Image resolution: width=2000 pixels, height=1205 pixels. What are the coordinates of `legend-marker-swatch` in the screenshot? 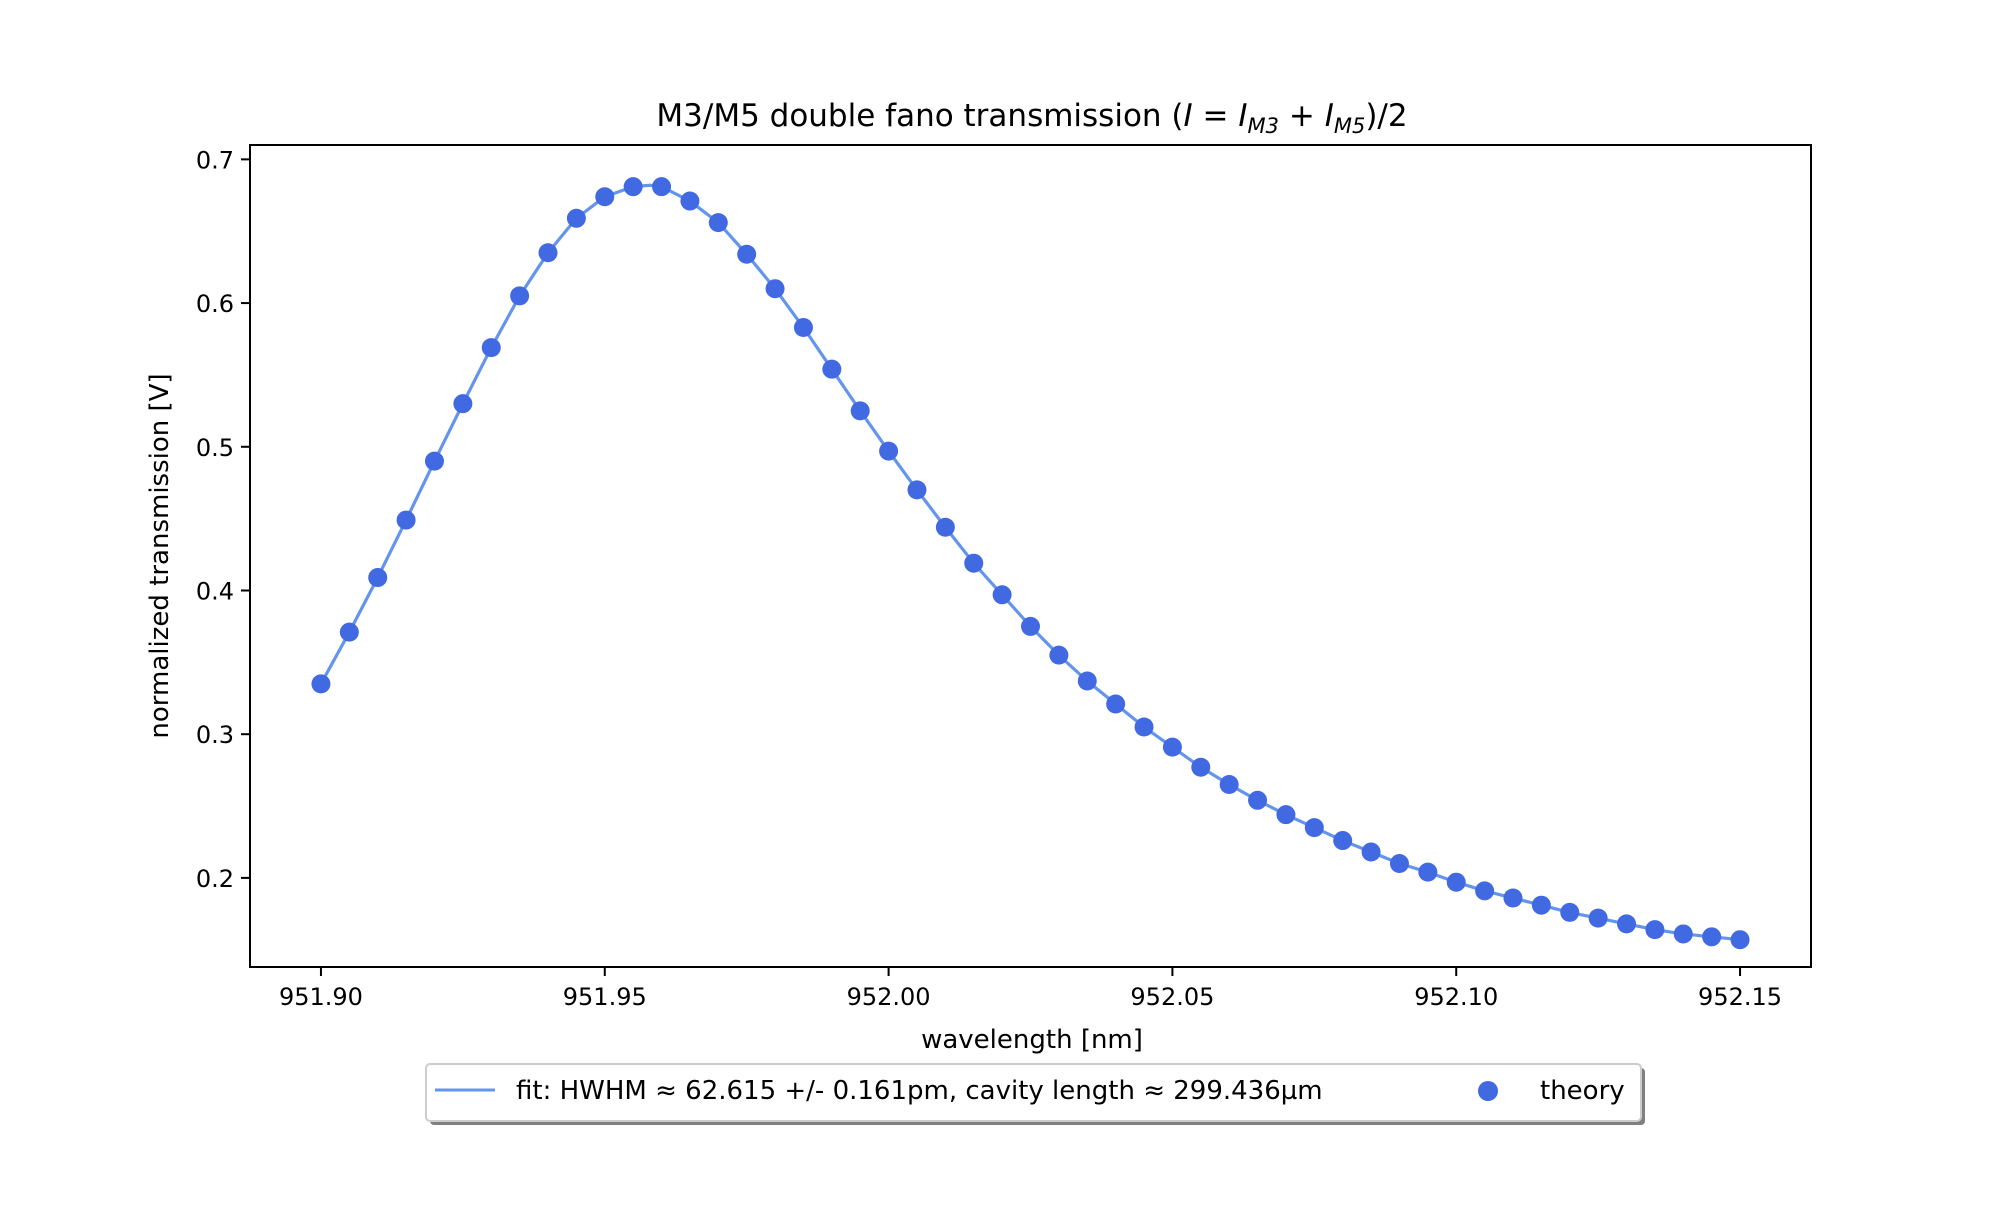 It's located at (1488, 1091).